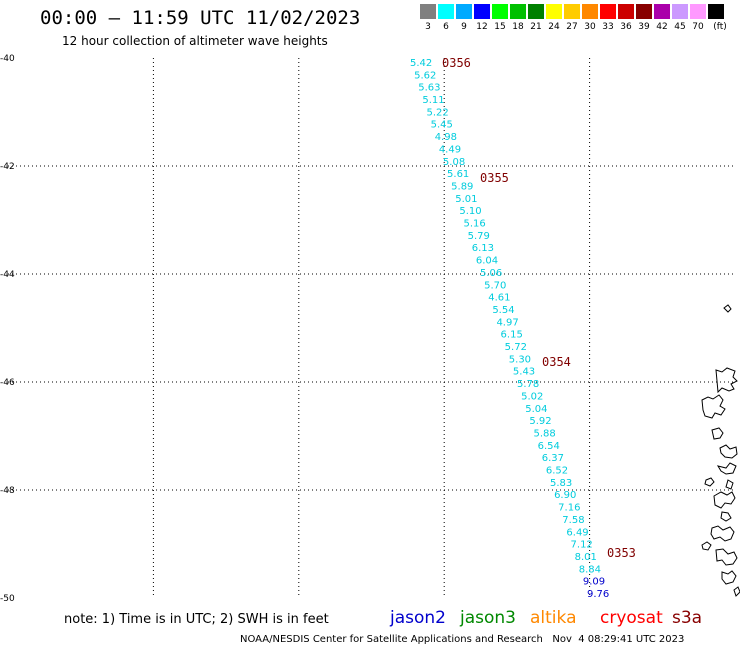 The height and width of the screenshot is (650, 740). What do you see at coordinates (454, 162) in the screenshot?
I see `wave-height-label: 5.08` at bounding box center [454, 162].